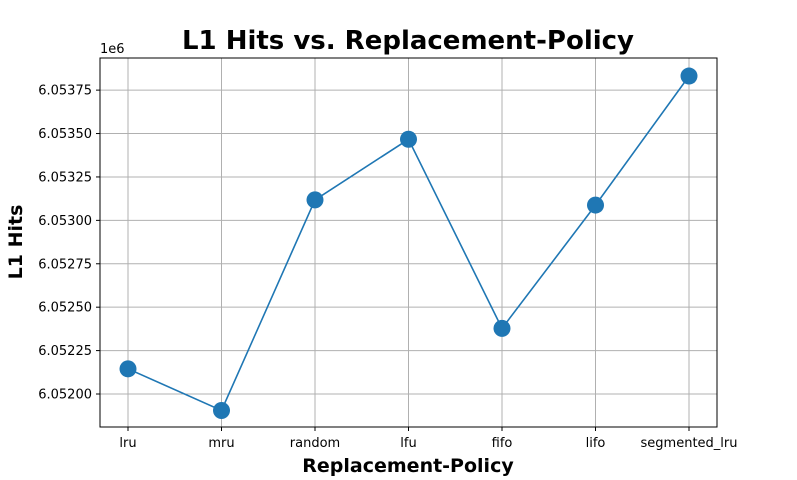  What do you see at coordinates (315, 443) in the screenshot?
I see `x-tick-label: random` at bounding box center [315, 443].